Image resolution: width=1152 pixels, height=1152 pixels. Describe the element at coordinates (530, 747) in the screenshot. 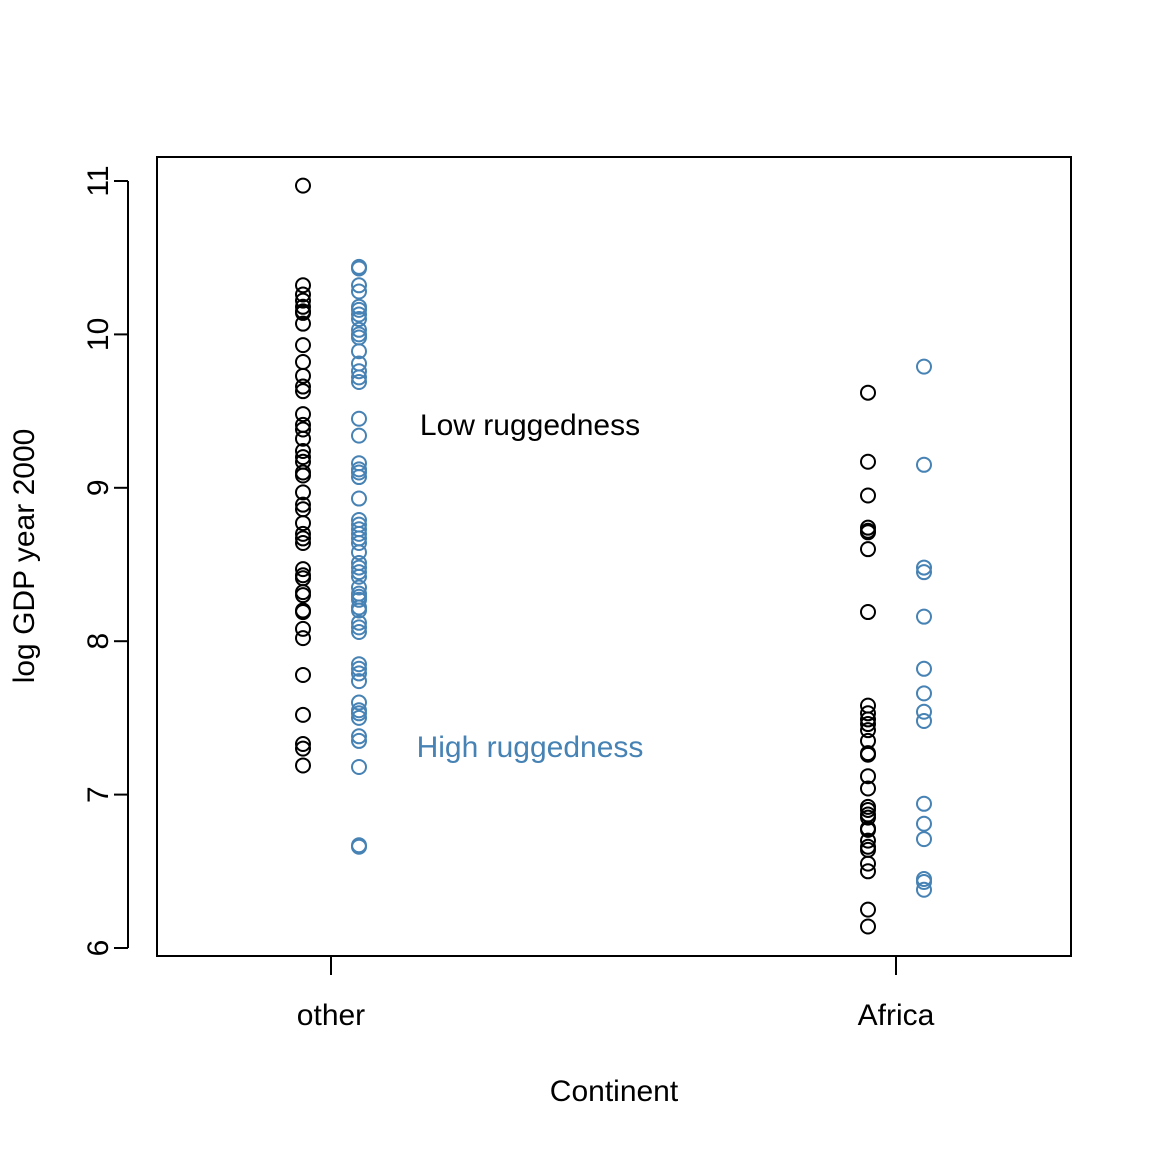

I see `annotation-high-ruggedness: High ruggedness` at that location.